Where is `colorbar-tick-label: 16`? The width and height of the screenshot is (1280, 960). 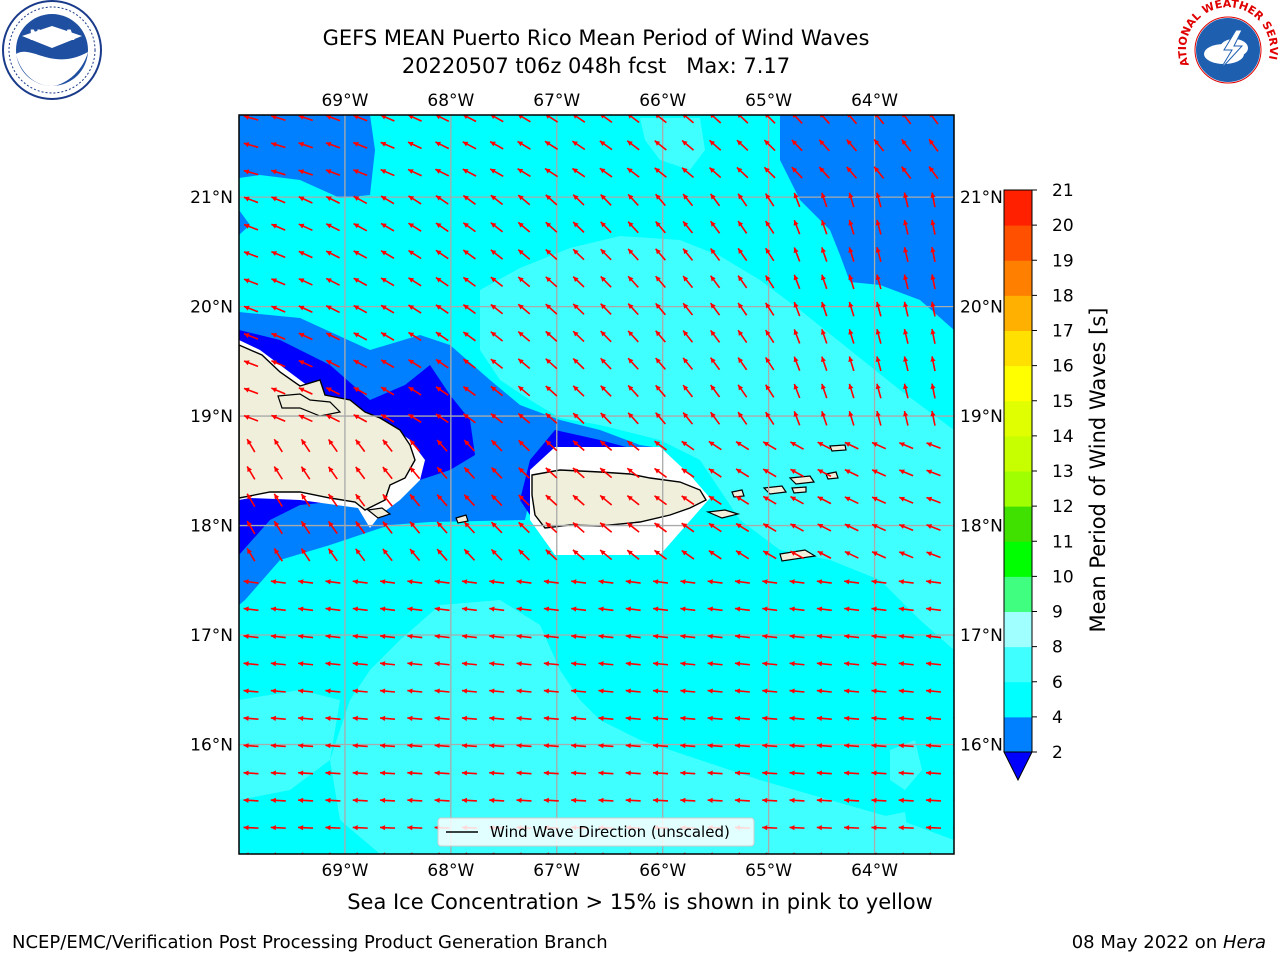 colorbar-tick-label: 16 is located at coordinates (1063, 367).